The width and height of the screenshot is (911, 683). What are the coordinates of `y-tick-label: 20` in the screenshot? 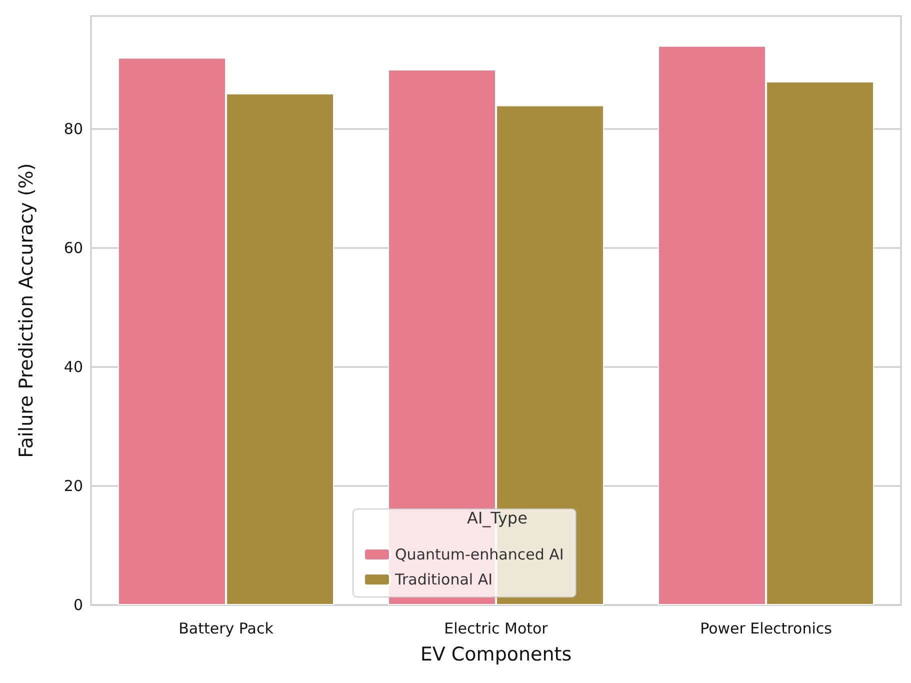 It's located at (73, 486).